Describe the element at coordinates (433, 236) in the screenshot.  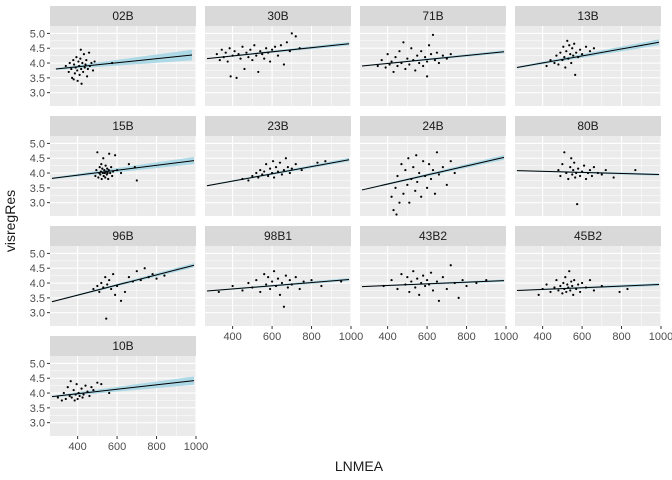
I see `facet-strip-43b2` at that location.